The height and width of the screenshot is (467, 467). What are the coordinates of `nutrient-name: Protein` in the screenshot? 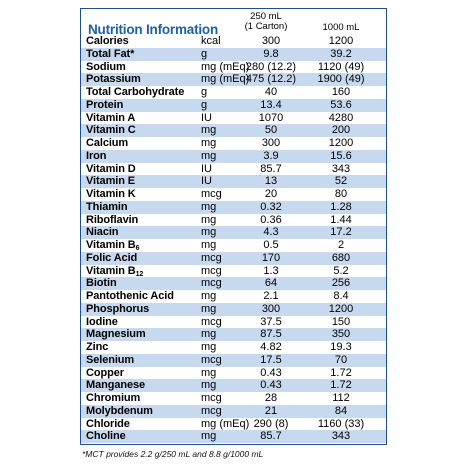 It's located at (104, 105).